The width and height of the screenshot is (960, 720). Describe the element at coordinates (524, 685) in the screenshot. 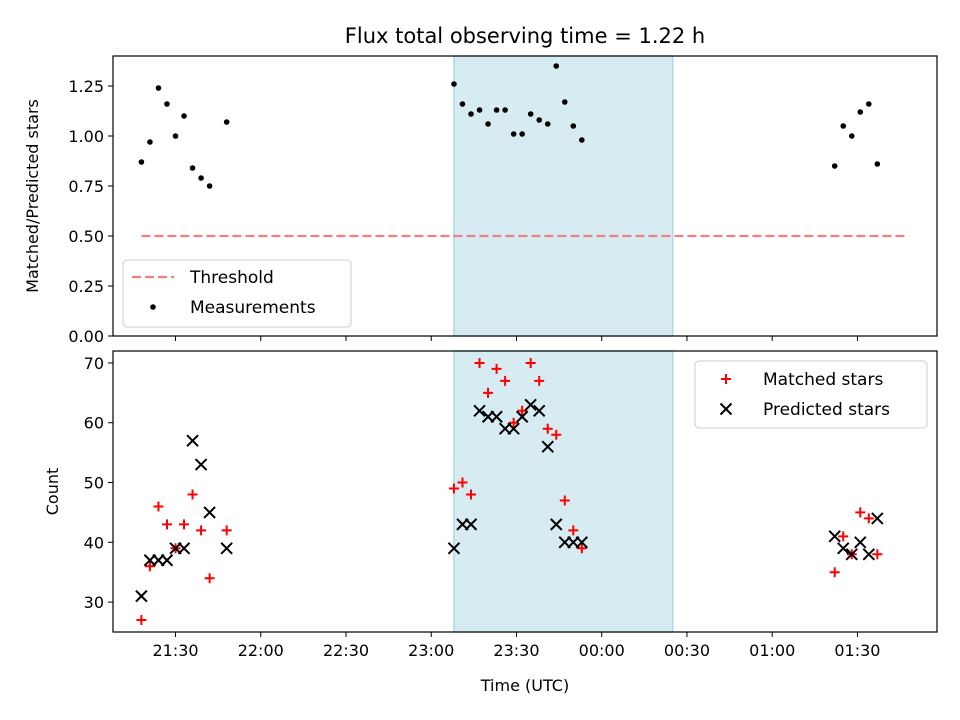

I see `x-axis-label: Time (UTC)` at that location.